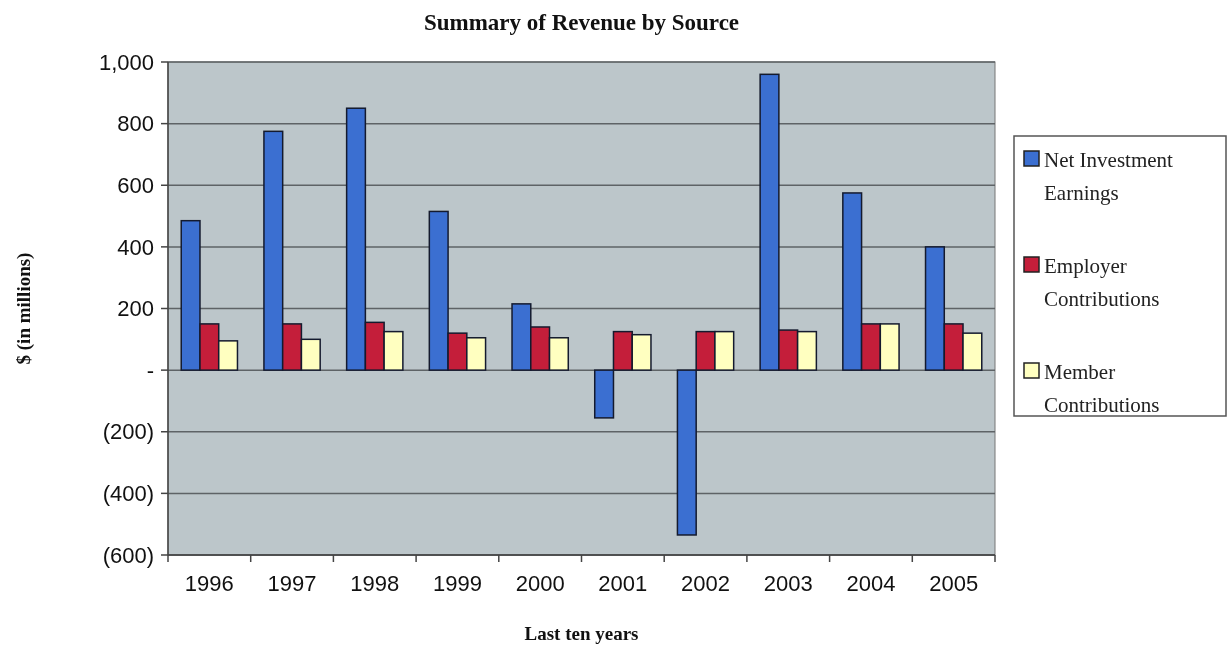 This screenshot has width=1231, height=652. What do you see at coordinates (581, 22) in the screenshot?
I see `chart-title: Summary of Revenue by Source` at bounding box center [581, 22].